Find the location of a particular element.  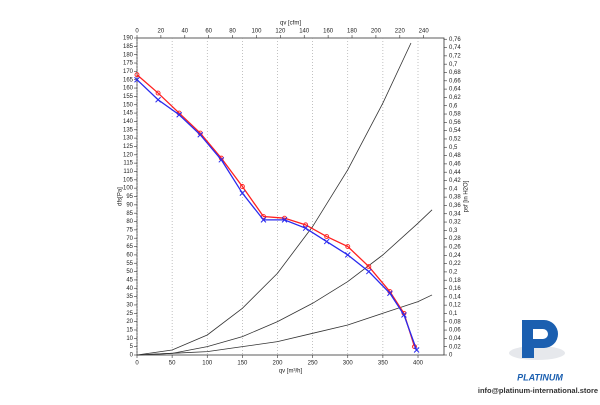

y-tick-label: 65 is located at coordinates (129, 247).